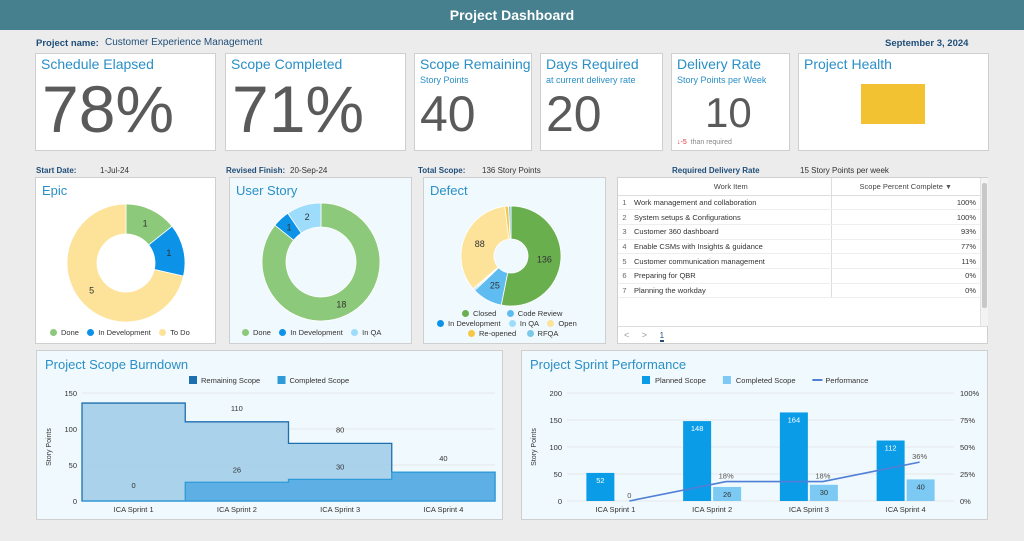 The image size is (1024, 541). What do you see at coordinates (70, 393) in the screenshot?
I see `y-tick-label: 150` at bounding box center [70, 393].